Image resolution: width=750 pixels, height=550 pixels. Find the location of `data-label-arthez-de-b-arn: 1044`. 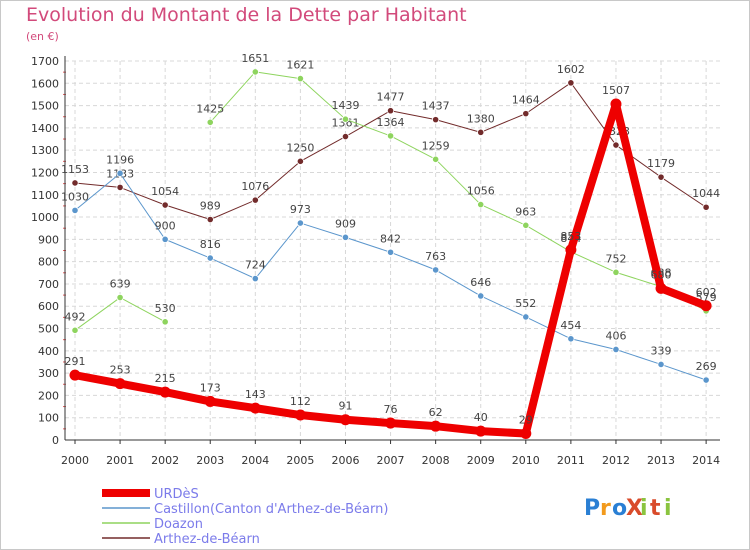

data-label-arthez-de-b-arn: 1044 is located at coordinates (706, 193).